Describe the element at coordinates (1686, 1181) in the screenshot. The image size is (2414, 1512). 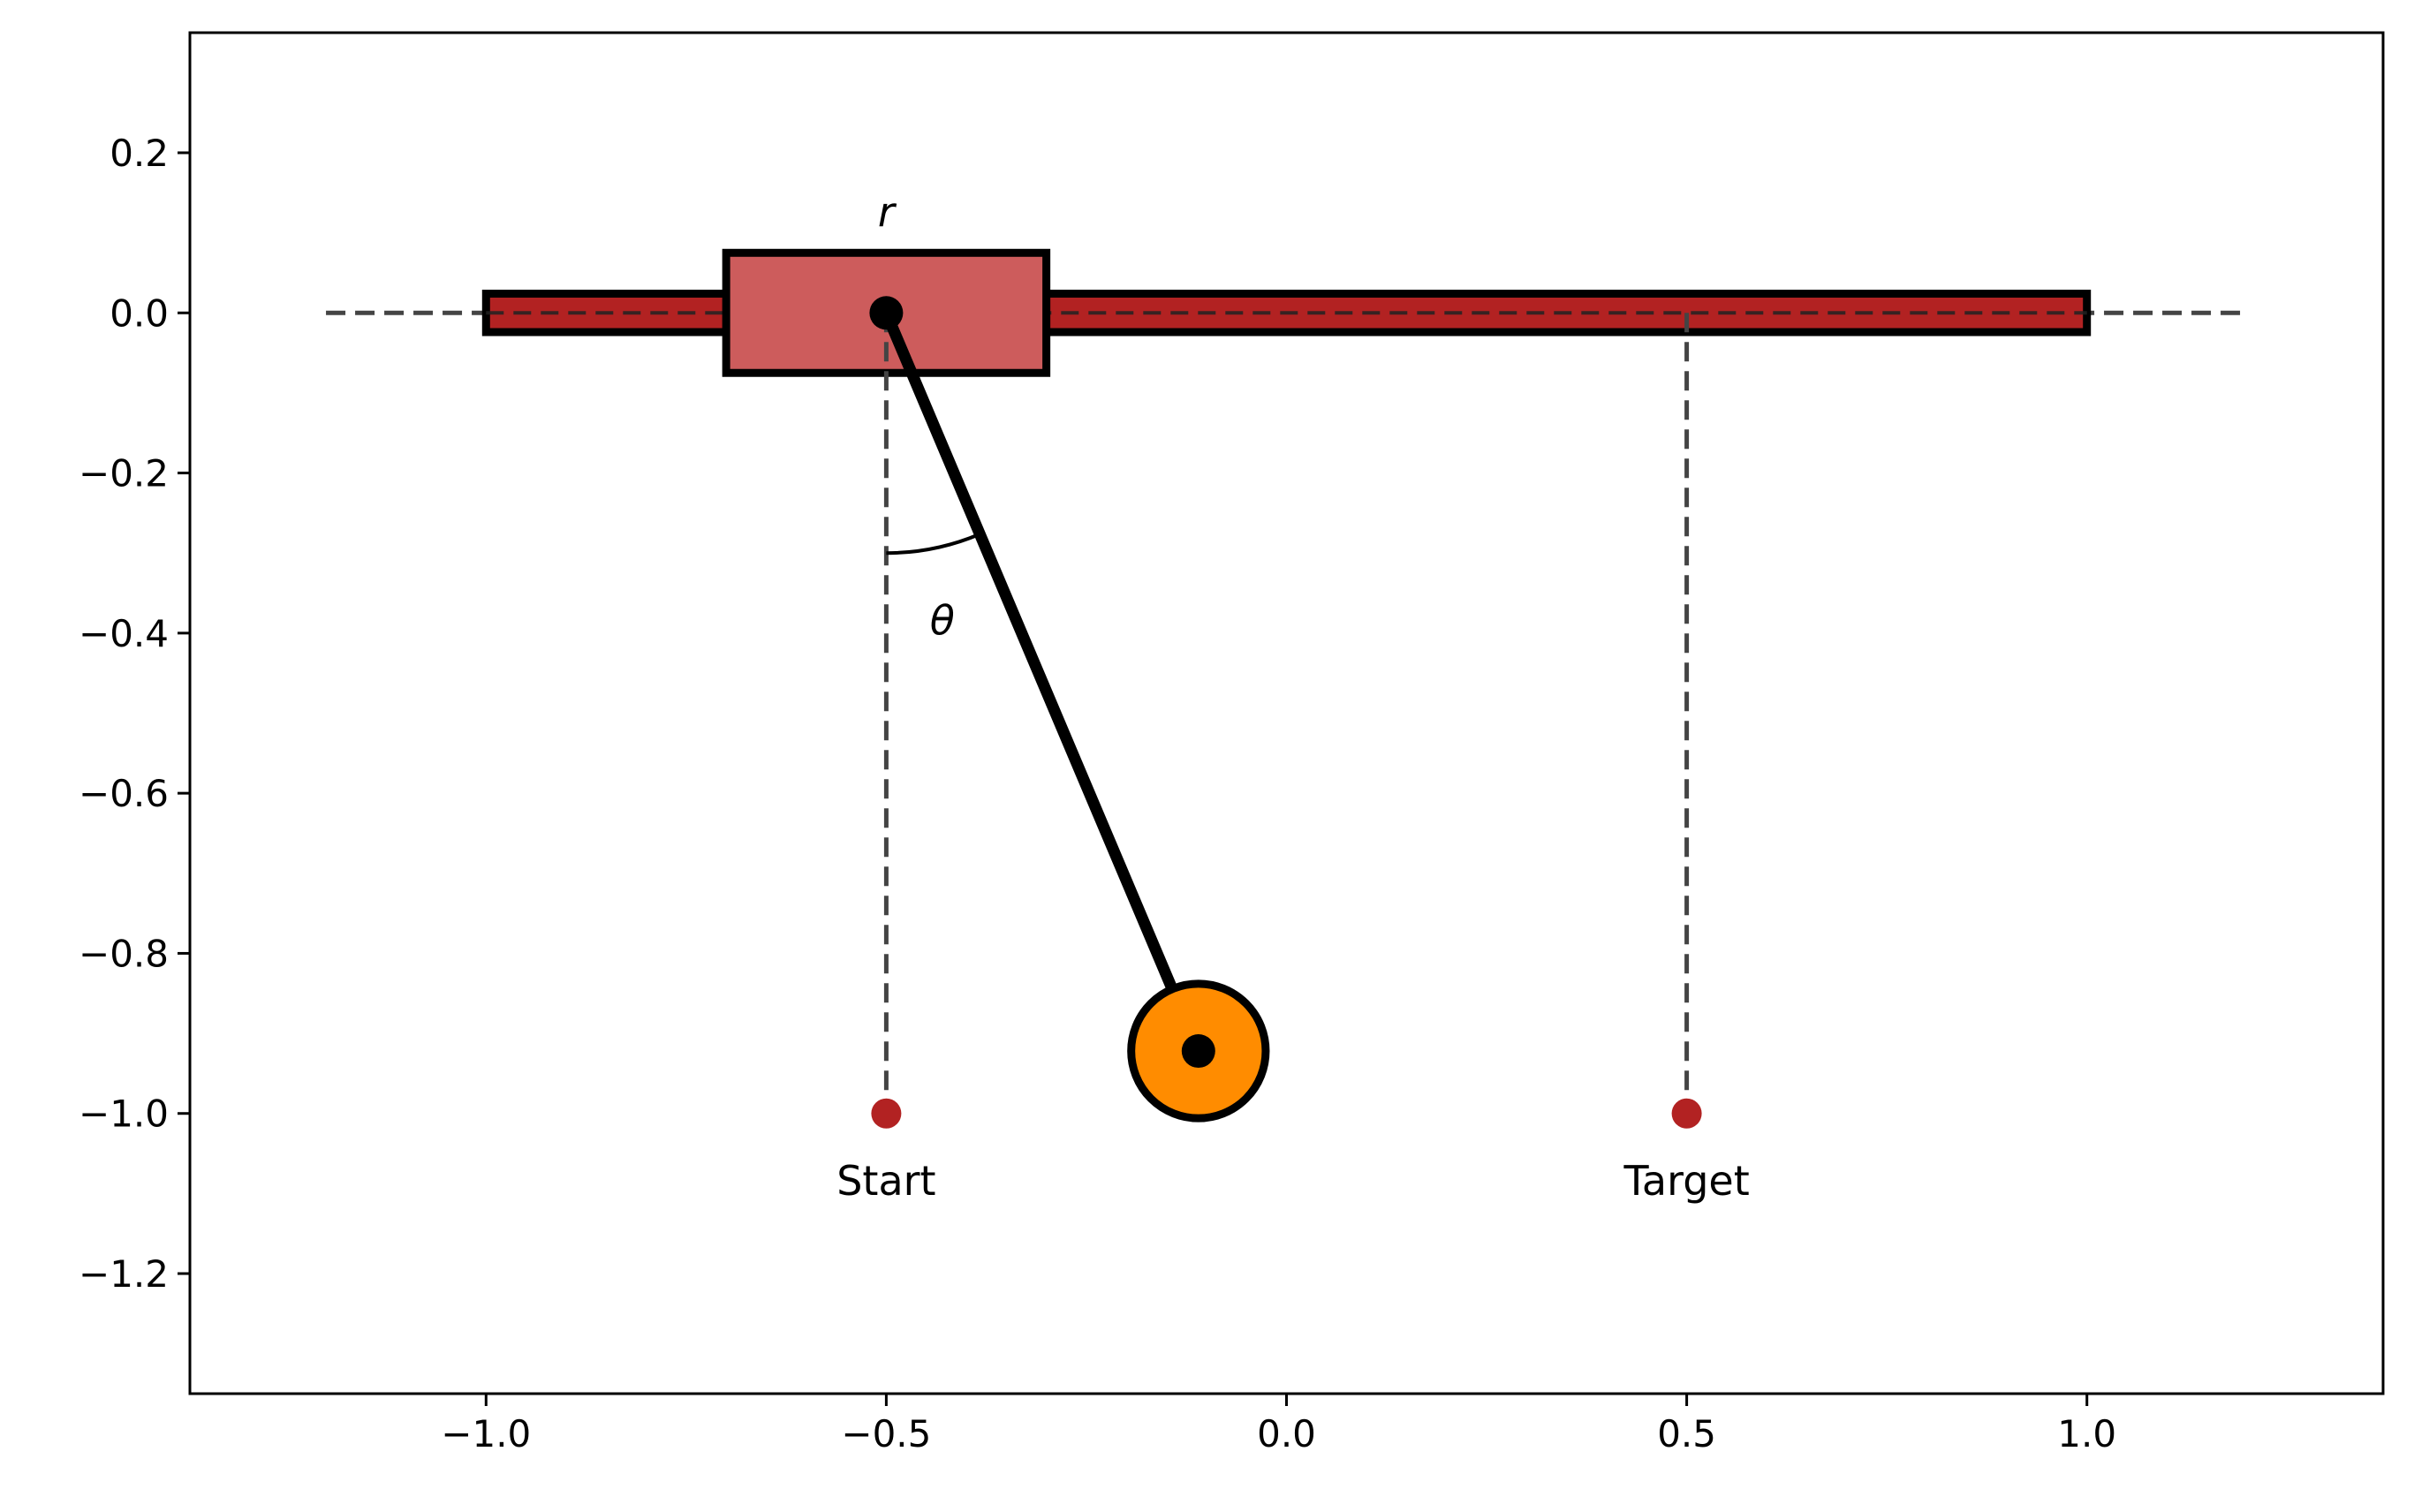
I see `marker-label-target: Target` at that location.